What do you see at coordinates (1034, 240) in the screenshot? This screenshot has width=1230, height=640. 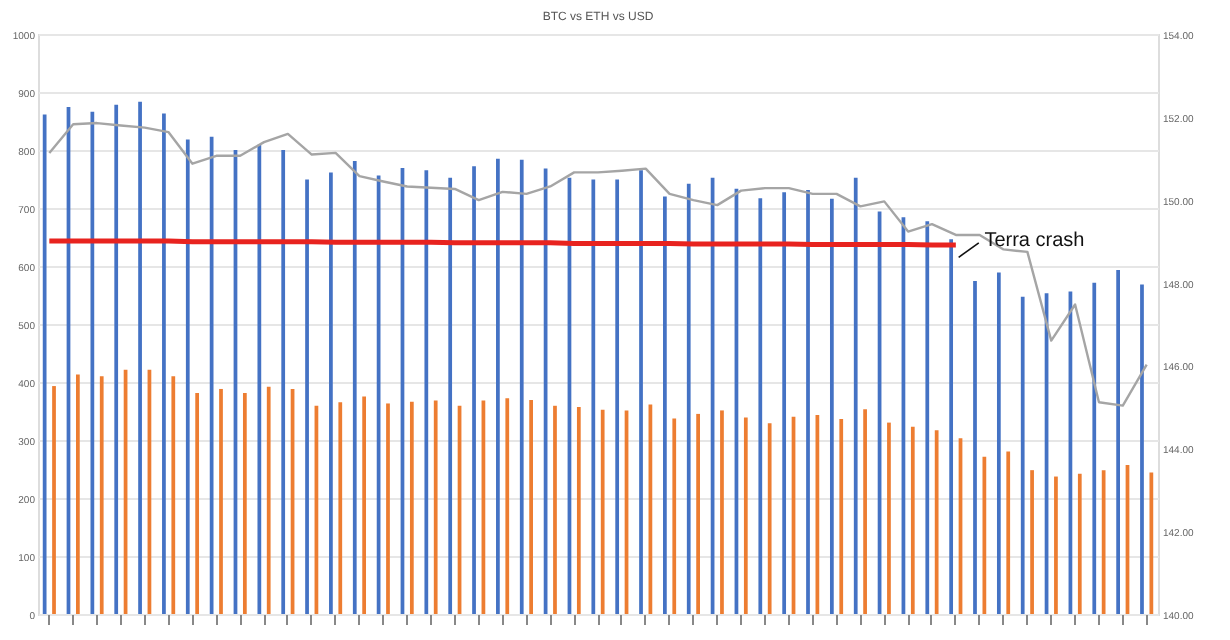 I see `annotation: Terra crash` at bounding box center [1034, 240].